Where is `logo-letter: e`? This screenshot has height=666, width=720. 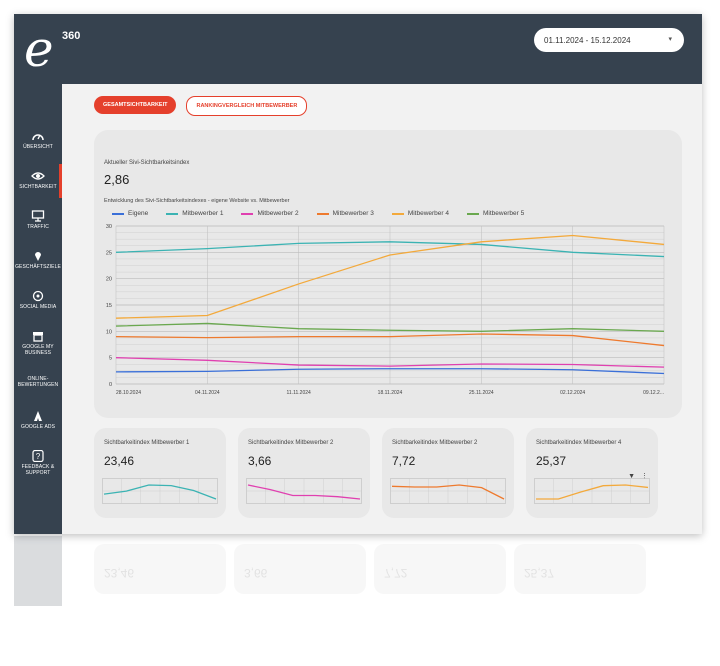
logo-letter: e is located at coordinates (39, 49).